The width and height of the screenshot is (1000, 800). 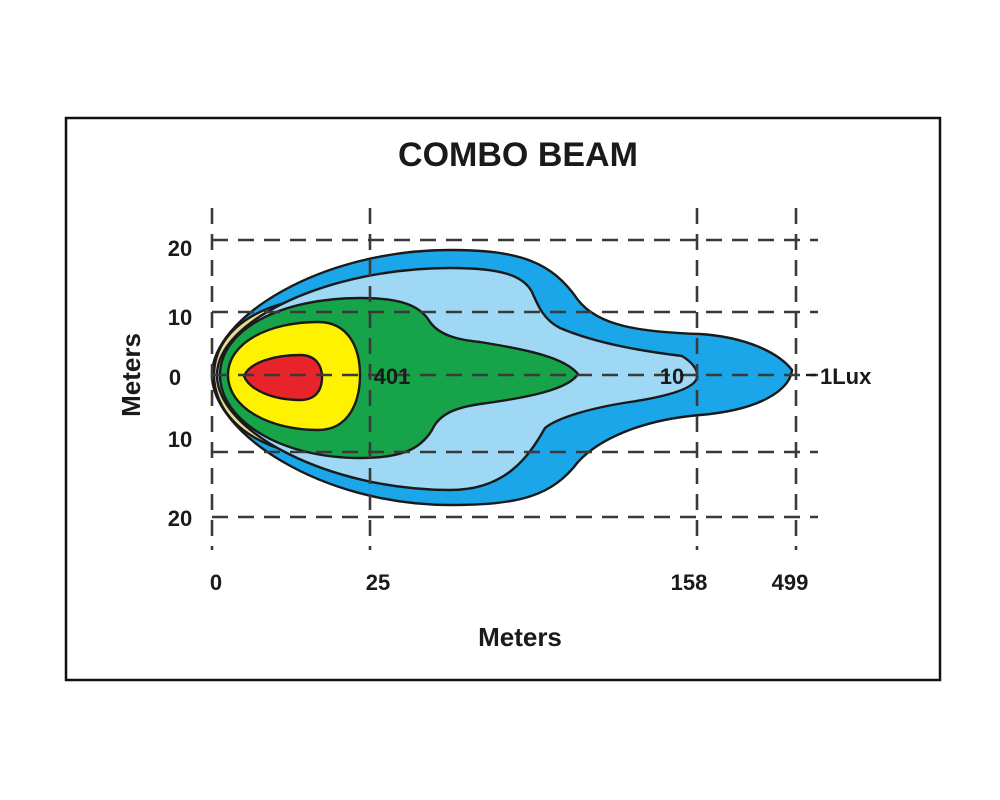 What do you see at coordinates (509, 582) in the screenshot?
I see `x-ticks: 0 25 158 499` at bounding box center [509, 582].